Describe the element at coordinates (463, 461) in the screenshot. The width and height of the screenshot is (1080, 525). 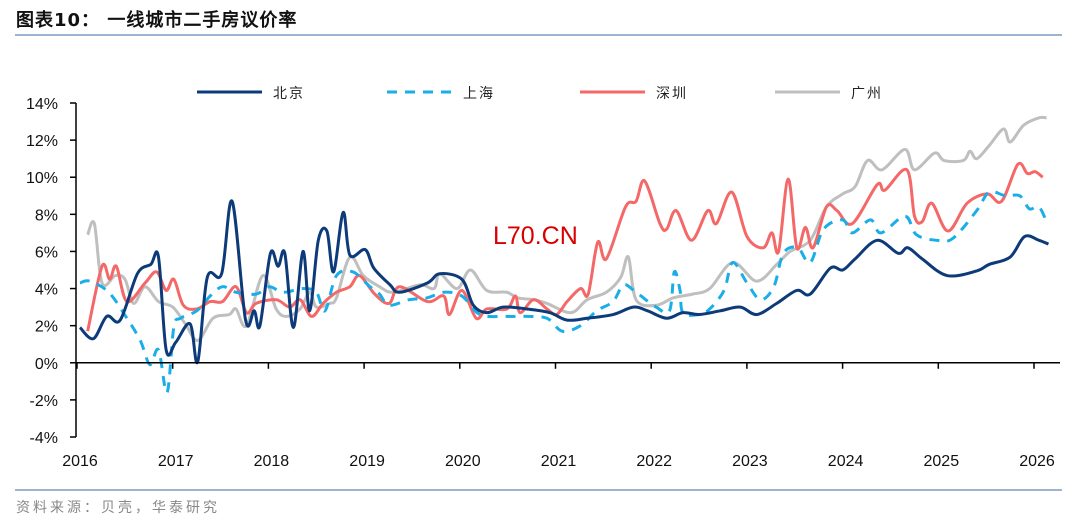
I see `x-tick-label: 2020` at that location.